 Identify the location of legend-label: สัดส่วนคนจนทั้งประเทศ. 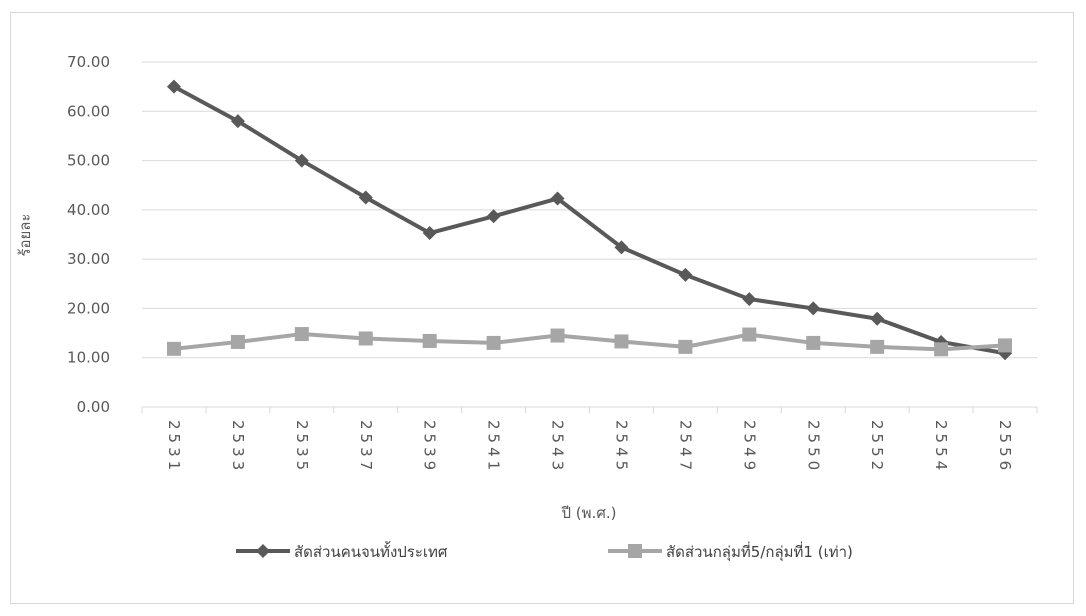
(371, 551).